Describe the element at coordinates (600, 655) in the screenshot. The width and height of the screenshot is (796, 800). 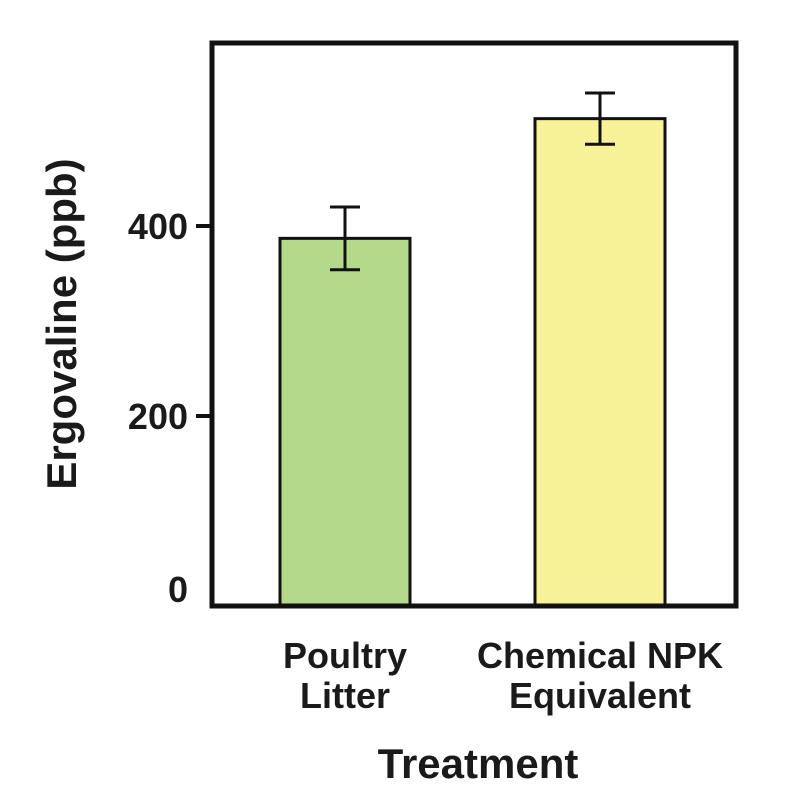
I see `x-tick-label-line: Chemical NPK` at that location.